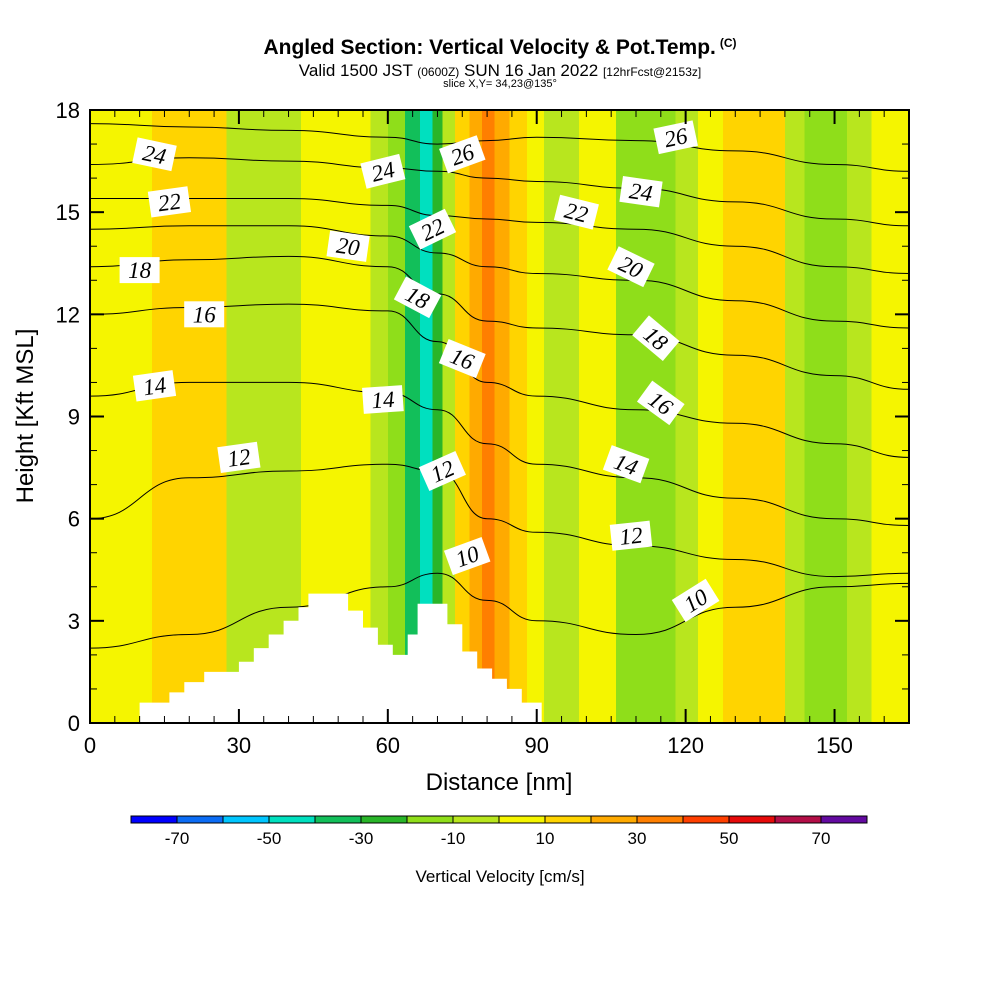 Image resolution: width=1000 pixels, height=1000 pixels. What do you see at coordinates (536, 745) in the screenshot?
I see `x-tick-label: 90` at bounding box center [536, 745].